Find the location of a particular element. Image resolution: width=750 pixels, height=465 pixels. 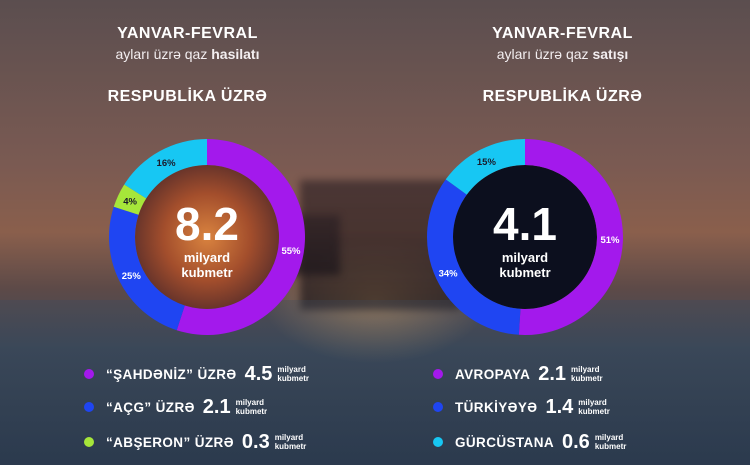

donut-center-value: 8.2 is located at coordinates (207, 224).